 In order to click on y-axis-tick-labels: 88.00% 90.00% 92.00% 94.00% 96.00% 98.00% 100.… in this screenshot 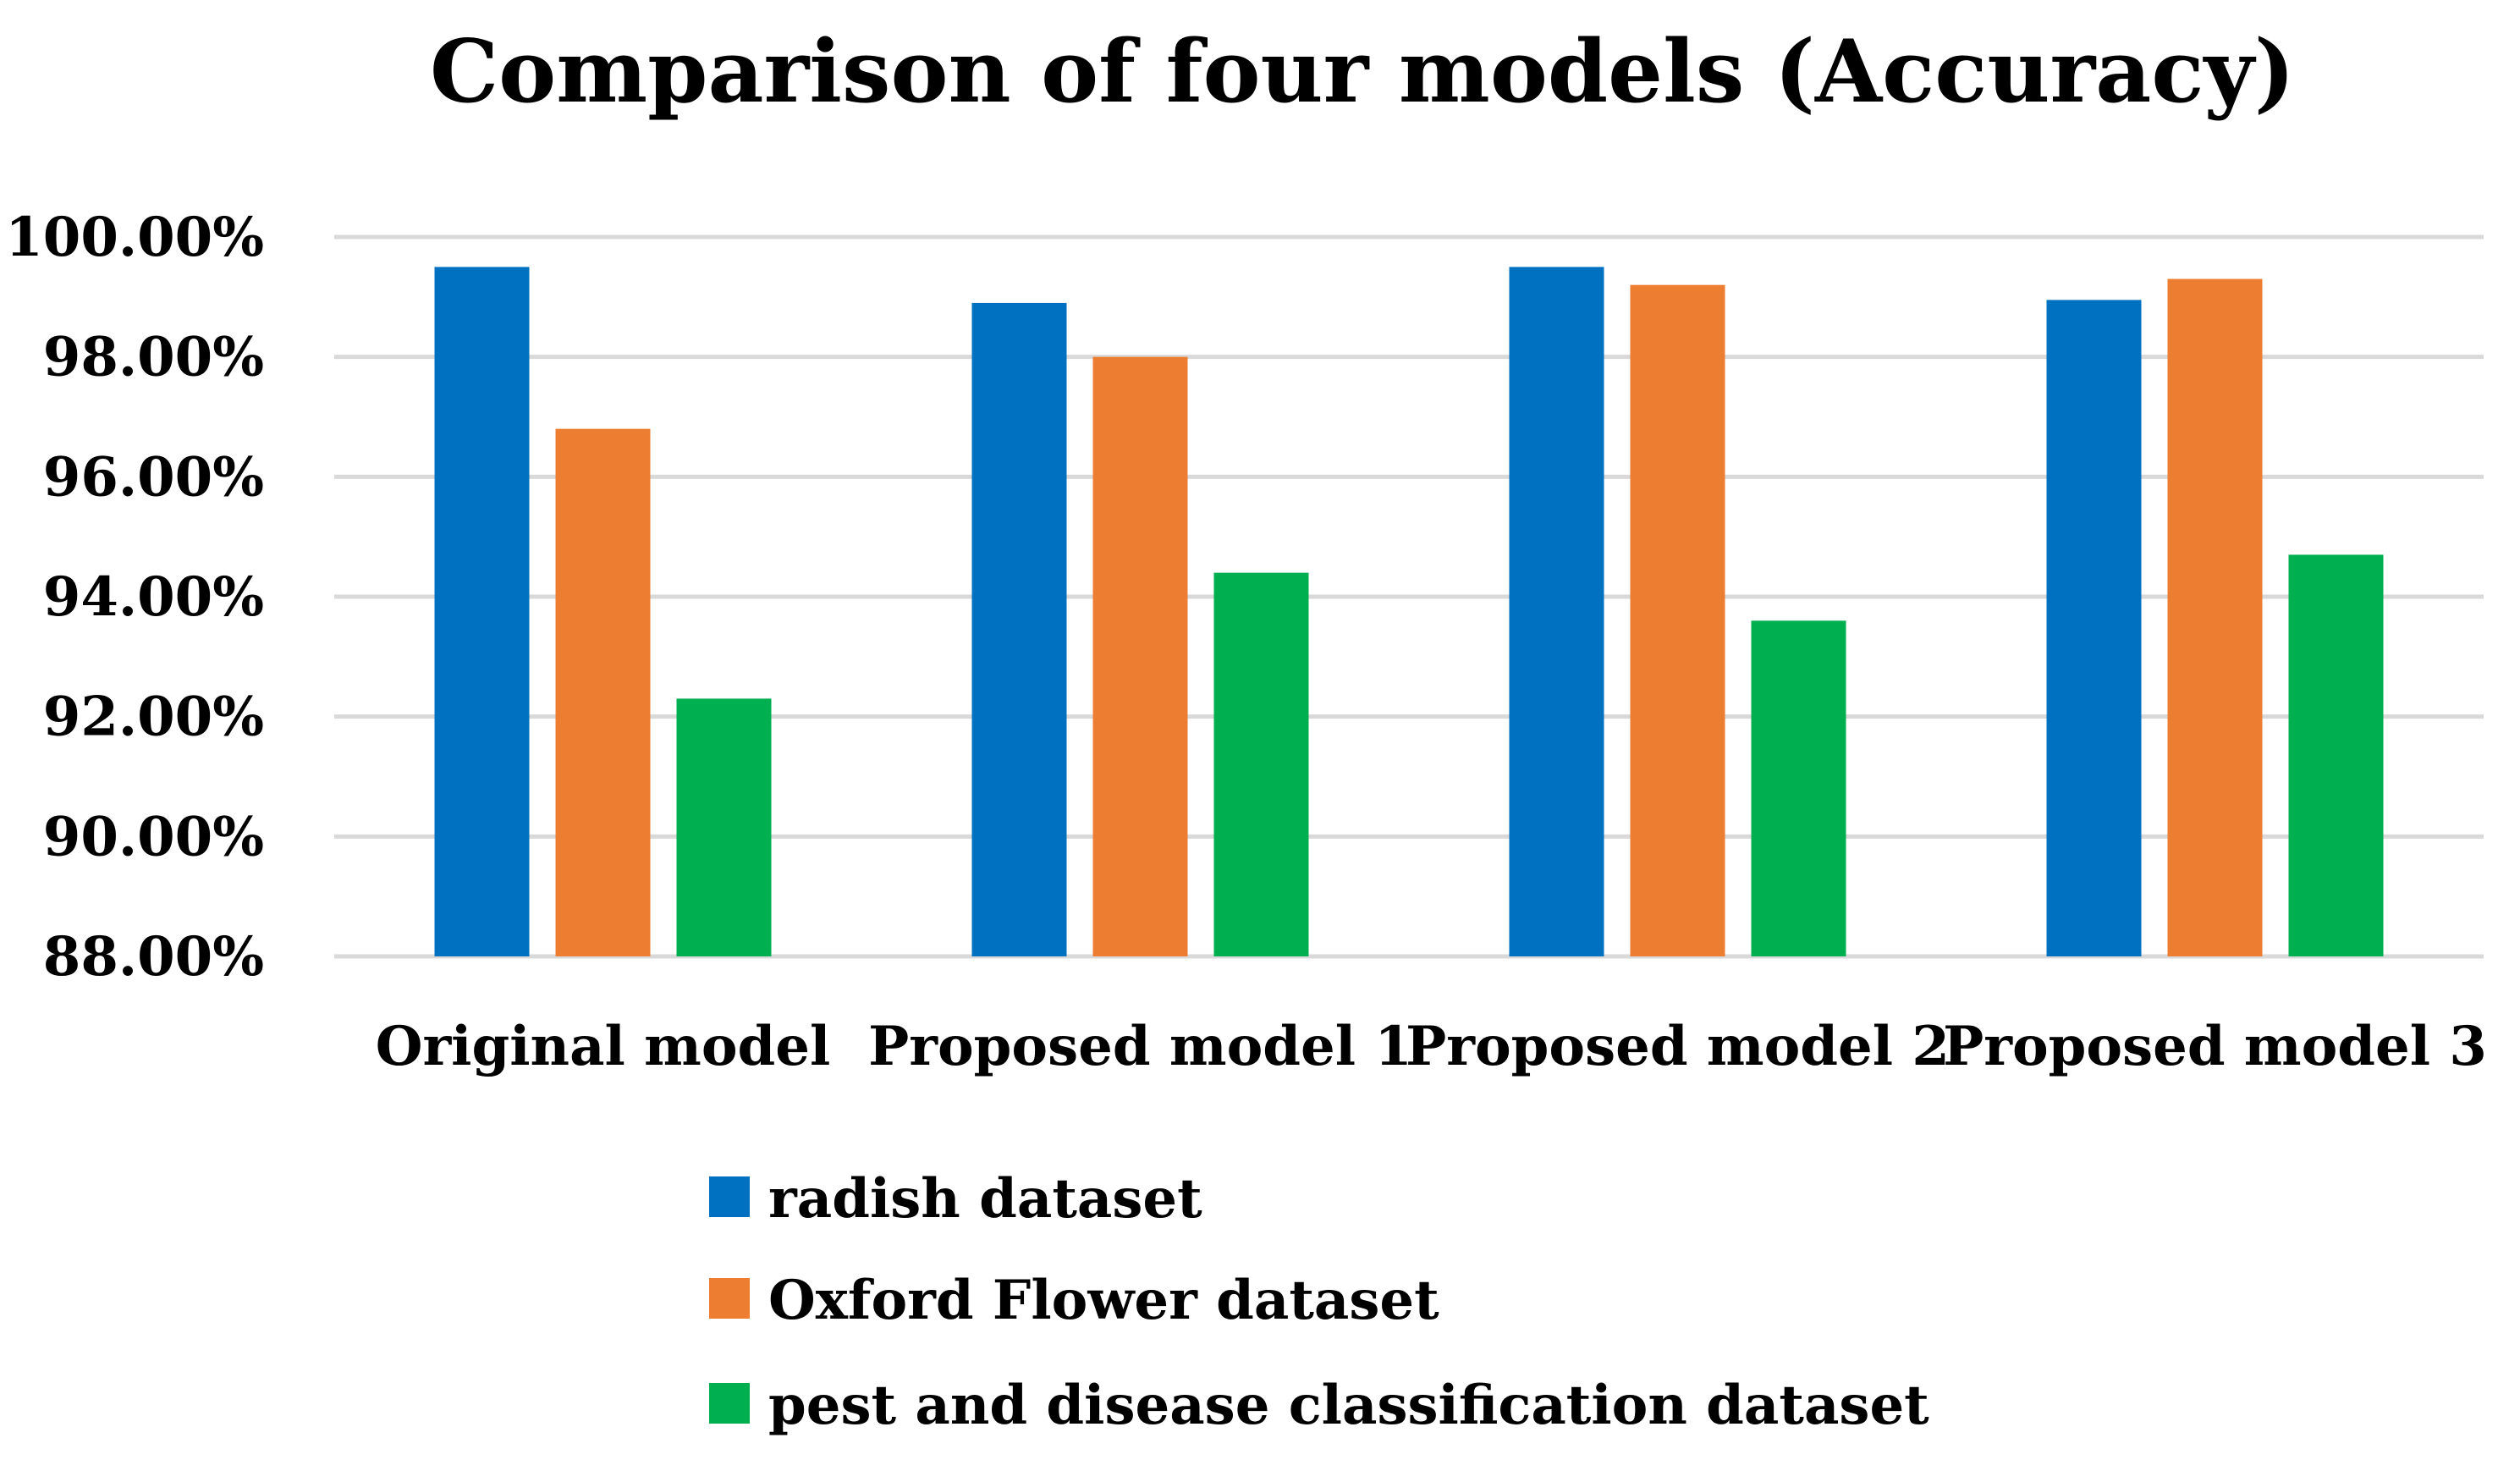, I will do `click(134, 597)`.